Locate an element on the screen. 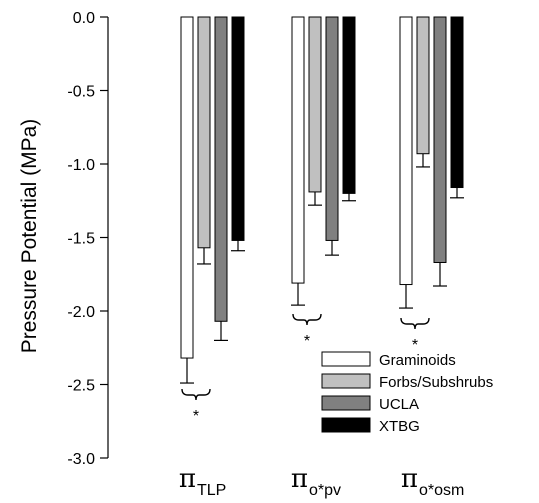 The image size is (539, 503). legend-label: UCLA is located at coordinates (399, 404).